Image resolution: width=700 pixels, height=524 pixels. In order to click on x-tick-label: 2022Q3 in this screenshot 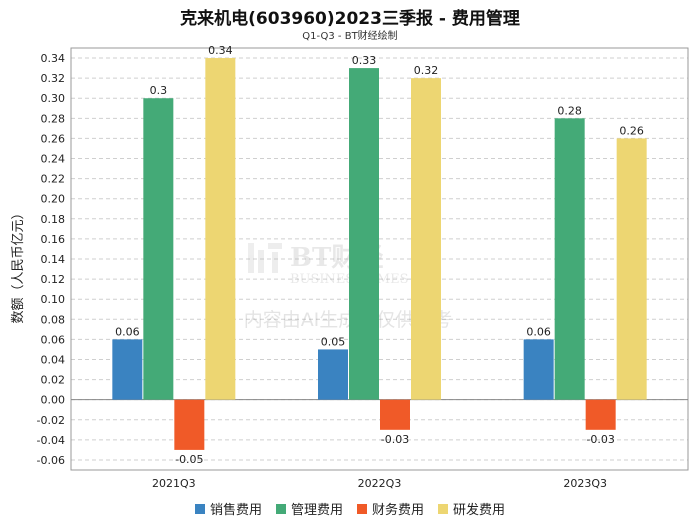, I will do `click(380, 483)`.